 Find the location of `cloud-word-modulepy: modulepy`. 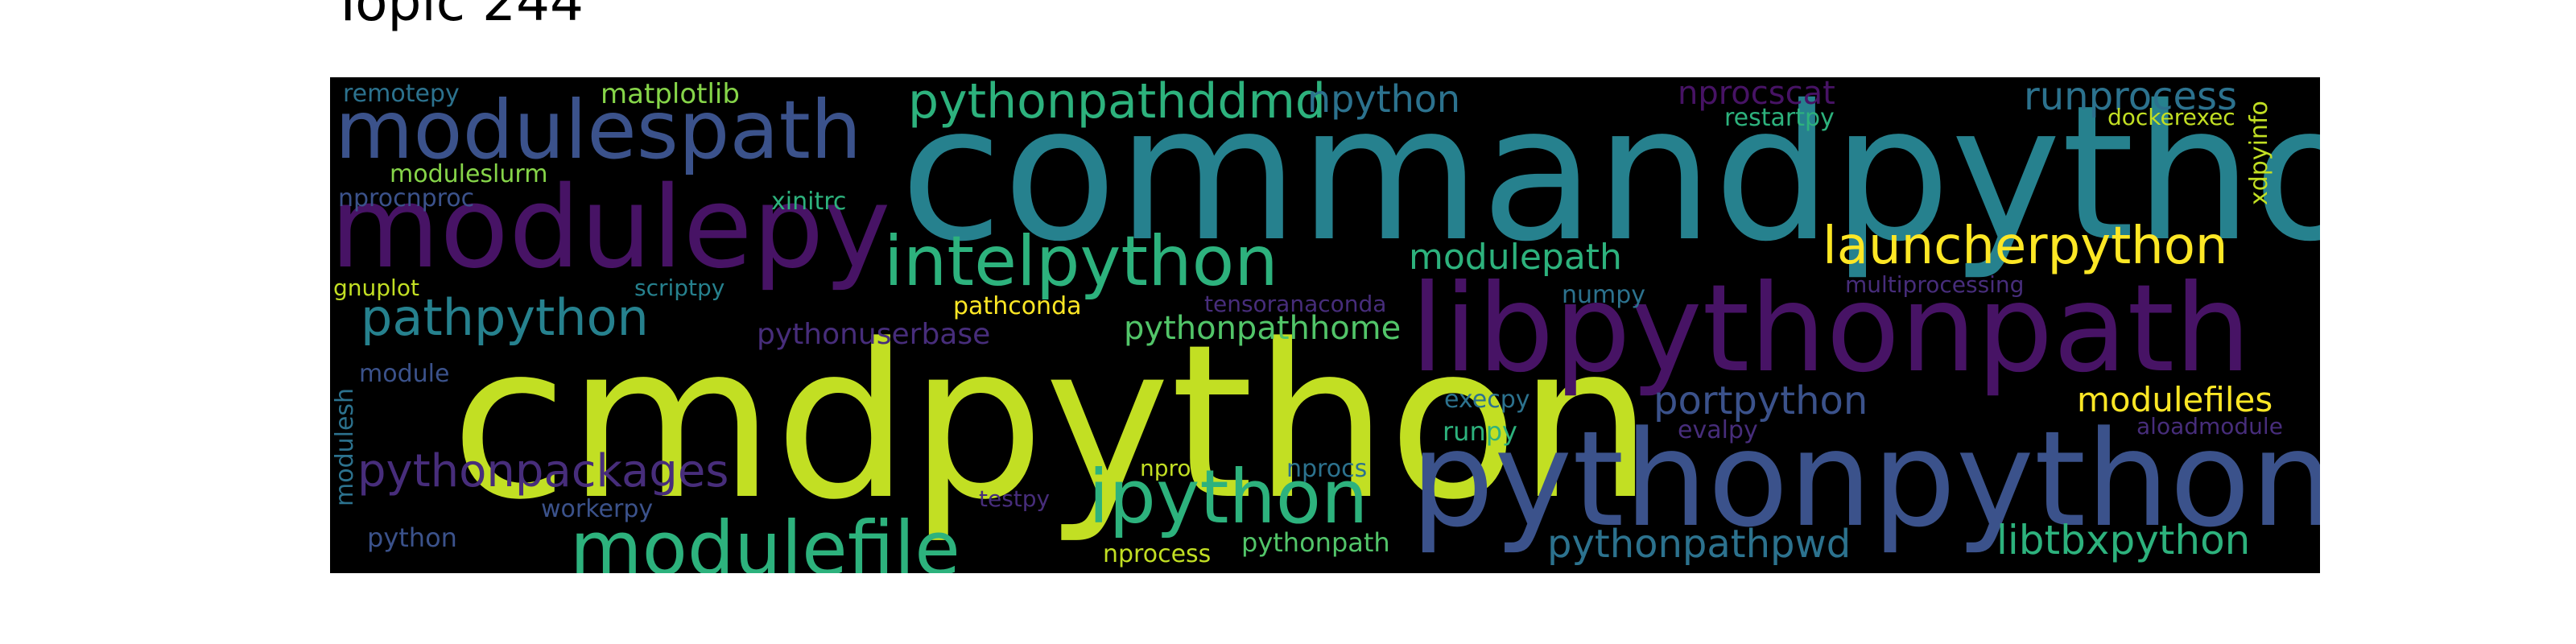

cloud-word-modulepy: modulepy is located at coordinates (610, 228).